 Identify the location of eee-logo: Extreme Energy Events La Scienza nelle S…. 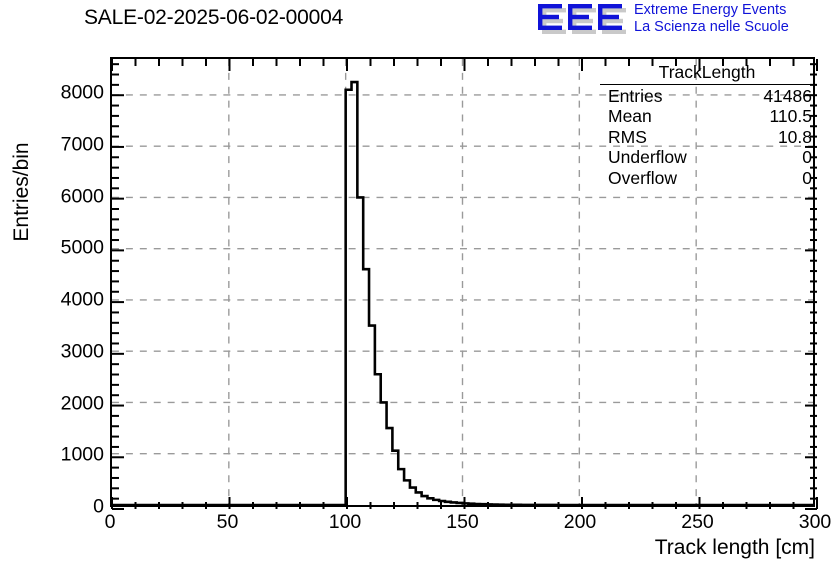
(685, 19).